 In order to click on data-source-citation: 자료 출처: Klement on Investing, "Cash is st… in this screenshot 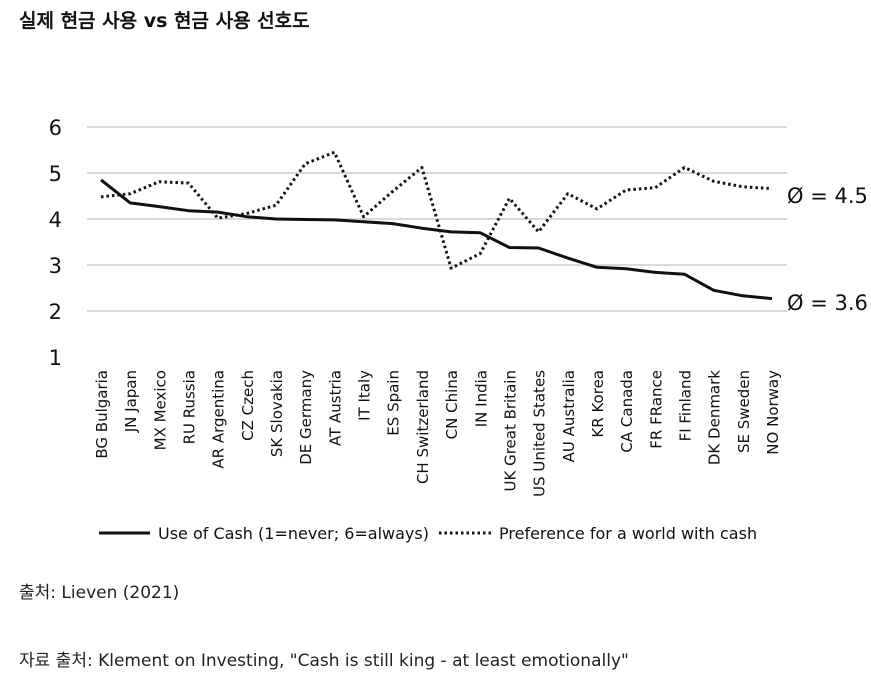, I will do `click(324, 661)`.